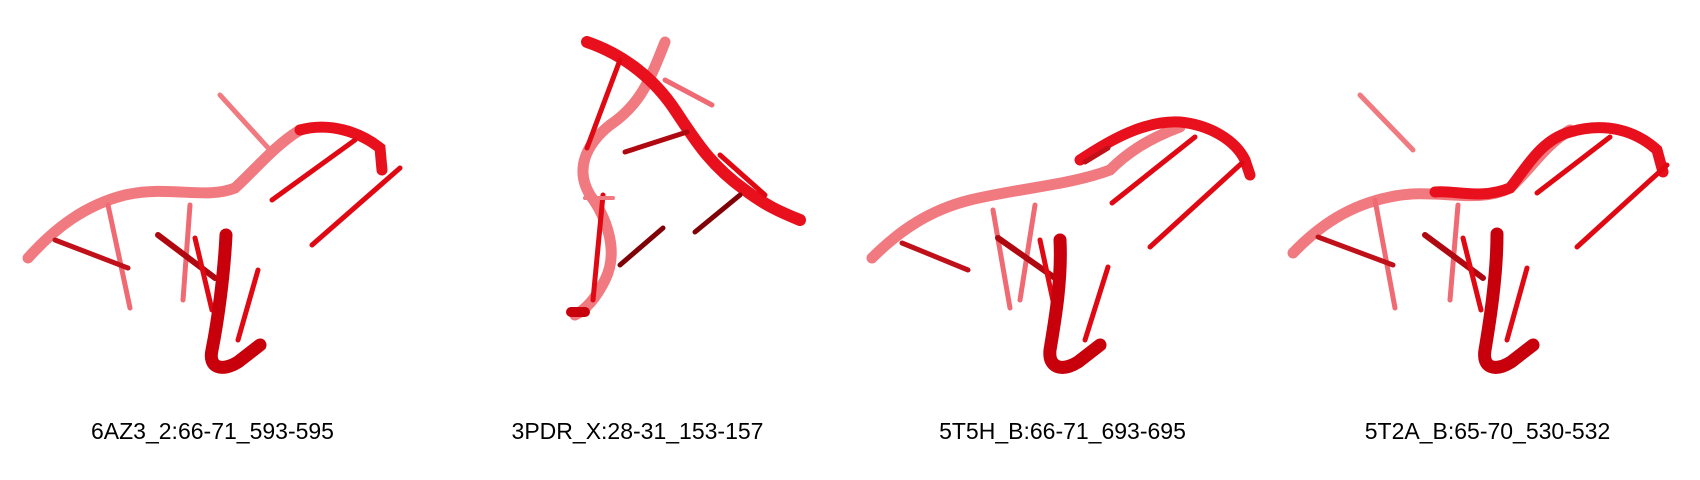 Image resolution: width=1700 pixels, height=480 pixels. I want to click on structure-label: 5T2A_B:65-70_530-532, so click(1487, 431).